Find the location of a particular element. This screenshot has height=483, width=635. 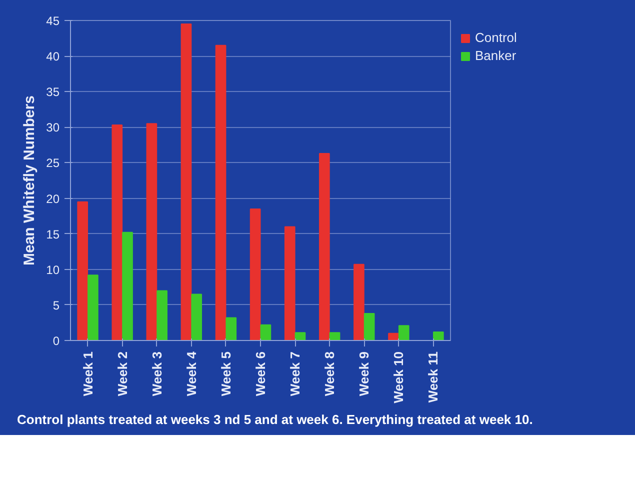

y-tick-label: 35 is located at coordinates (53, 92).